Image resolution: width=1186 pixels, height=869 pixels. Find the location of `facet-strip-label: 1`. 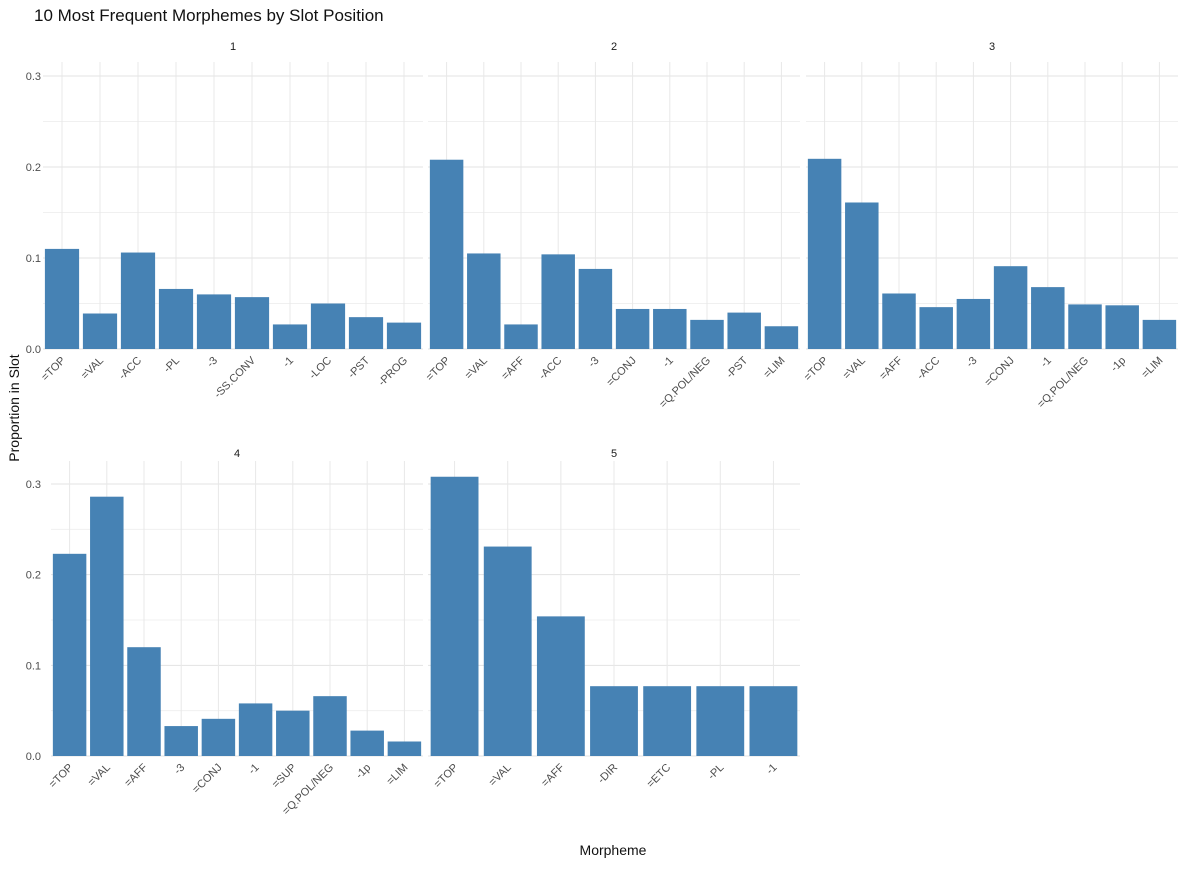

facet-strip-label: 1 is located at coordinates (233, 47).